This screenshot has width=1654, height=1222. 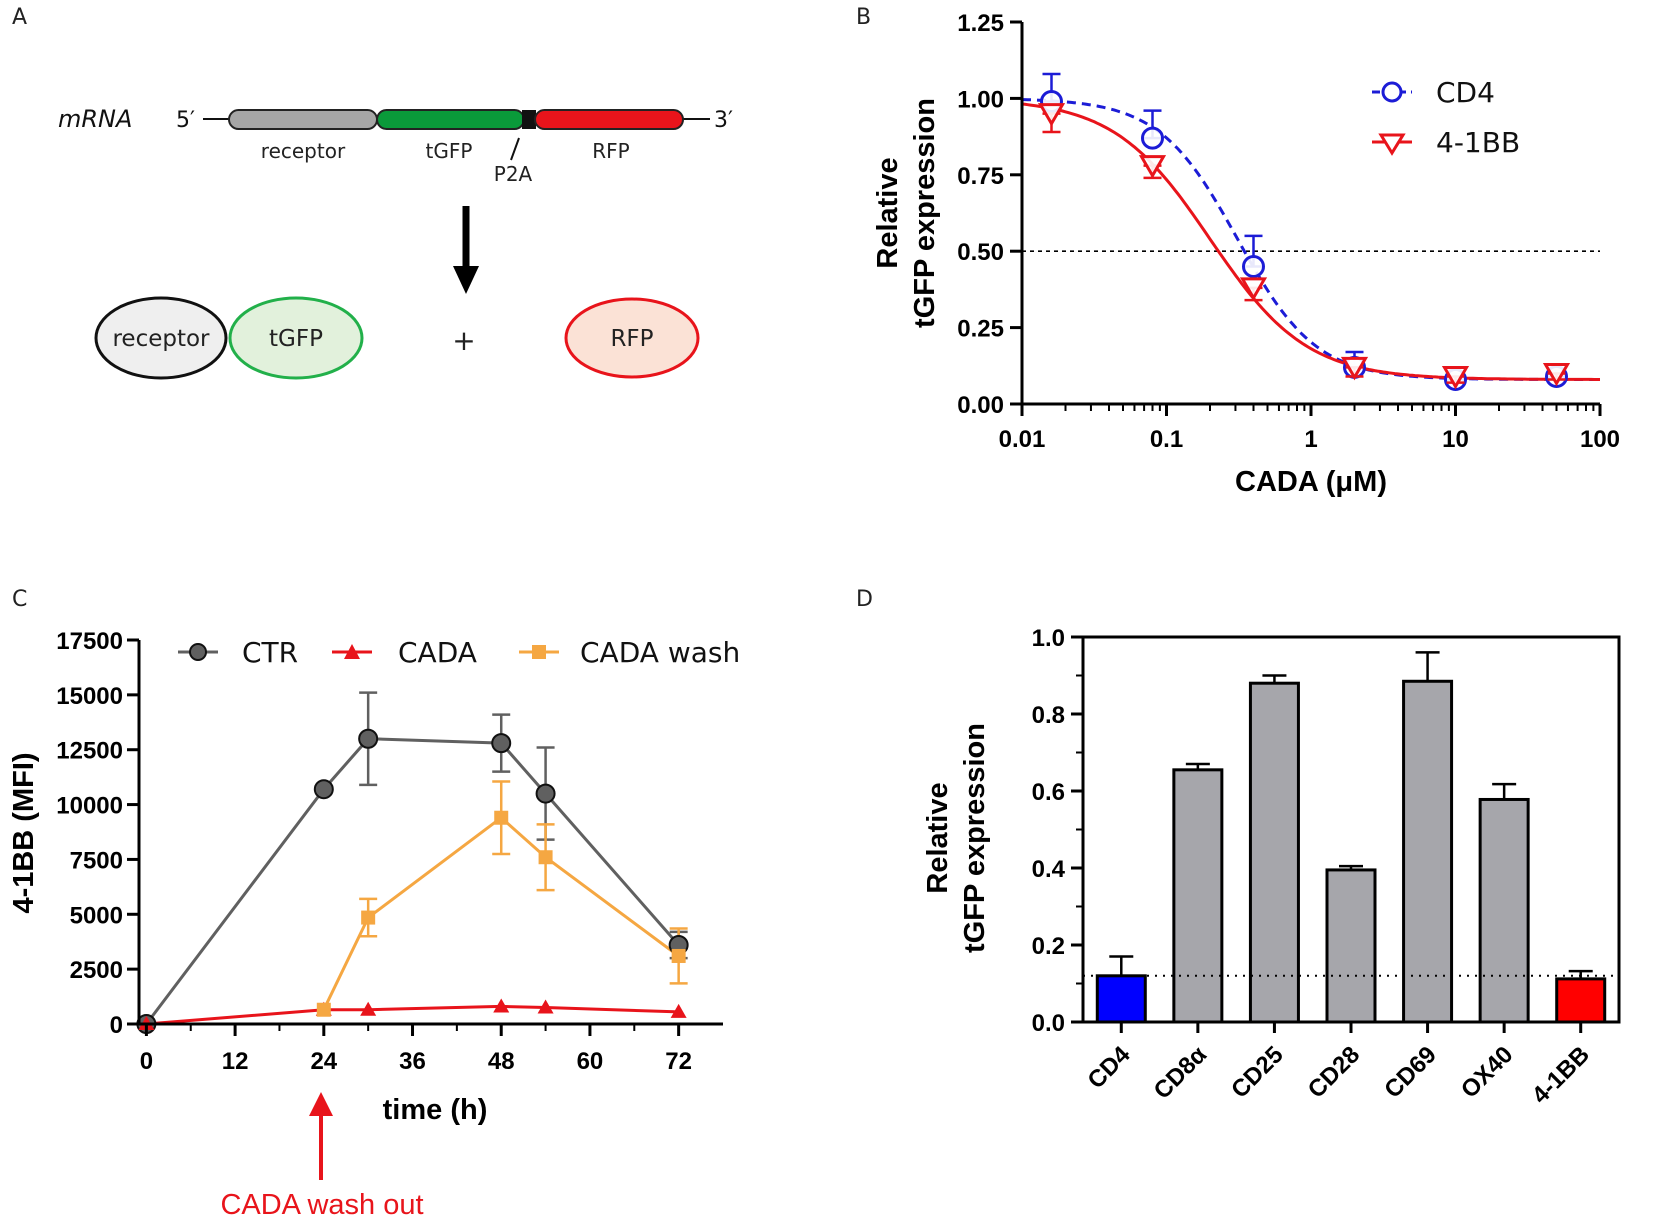 I want to click on p2a-segment, so click(x=529, y=119).